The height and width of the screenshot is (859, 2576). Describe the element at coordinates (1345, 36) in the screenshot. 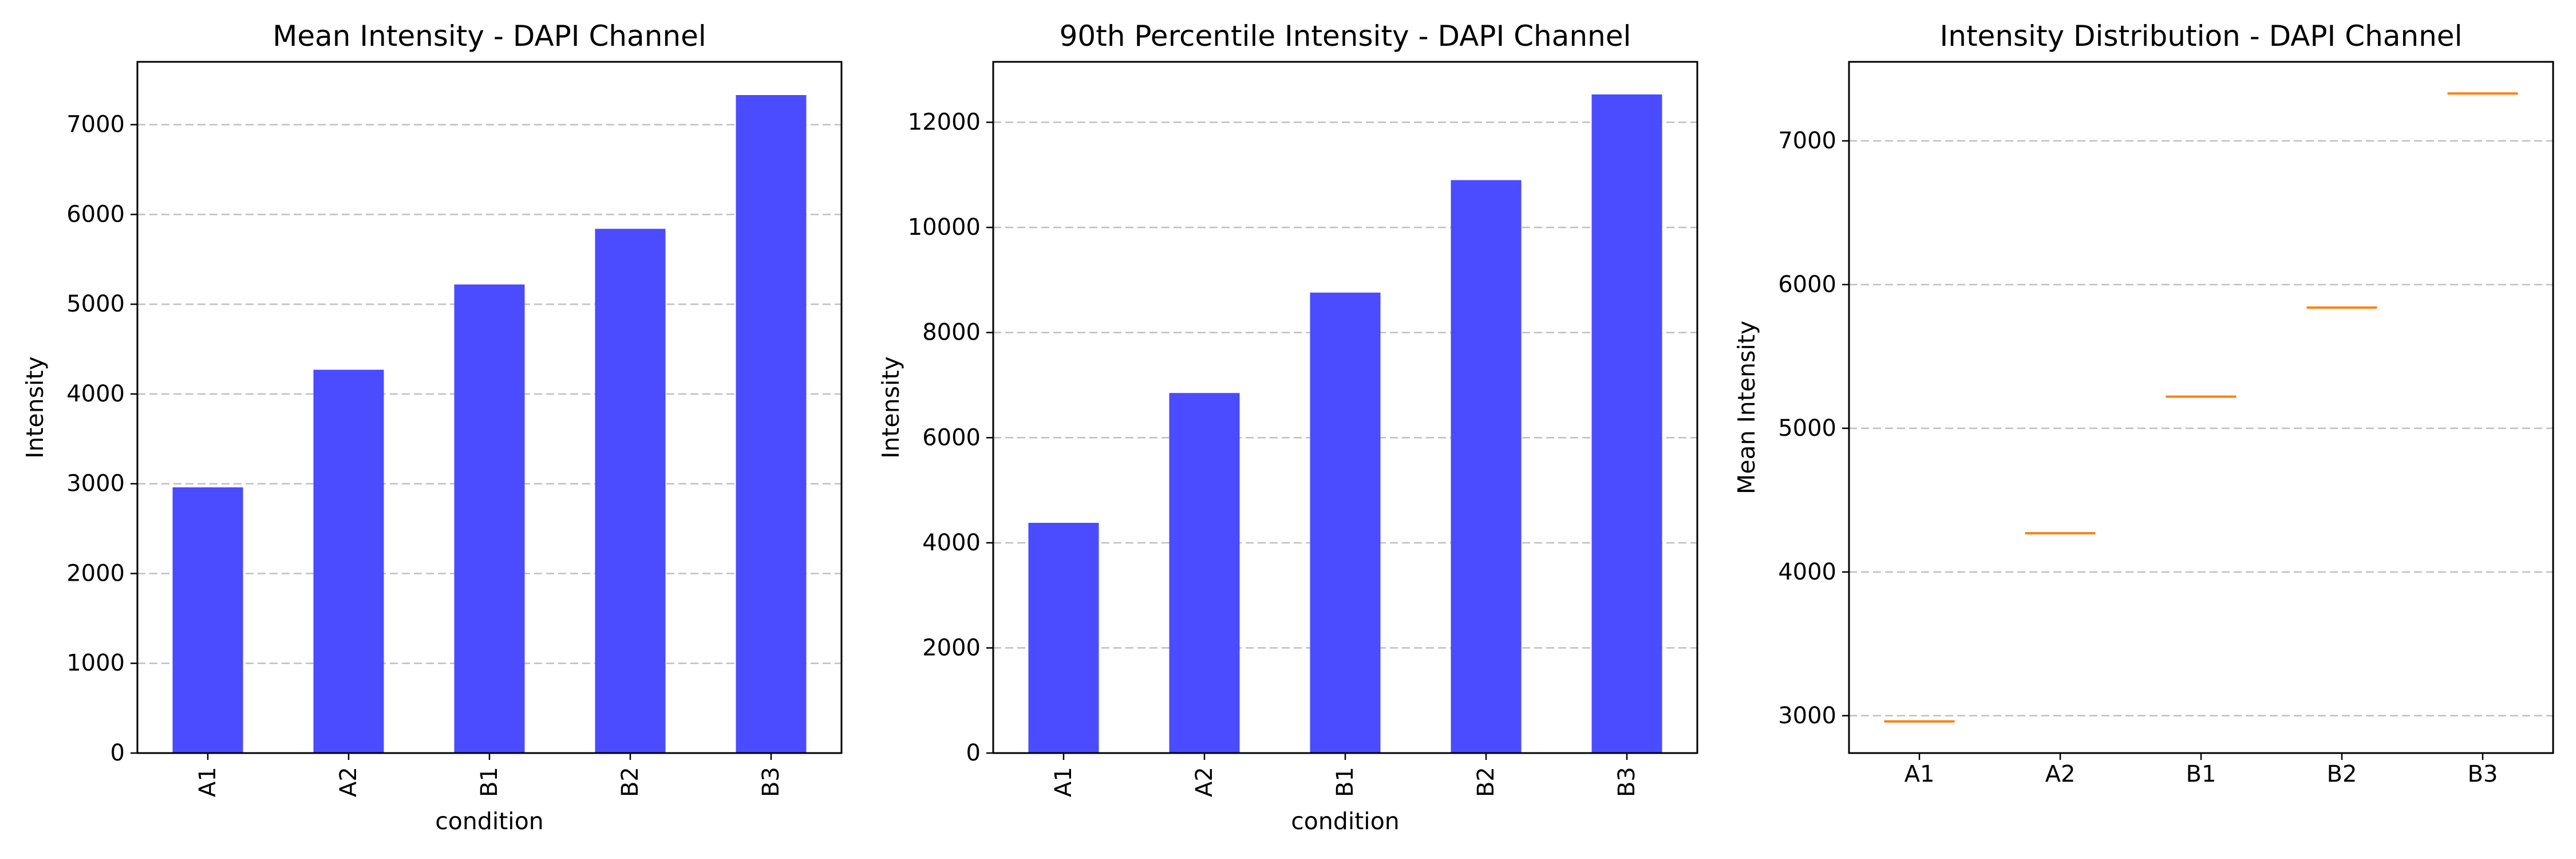

I see `chart-title: 90th Percentile Intensity - DAPI Channel` at that location.